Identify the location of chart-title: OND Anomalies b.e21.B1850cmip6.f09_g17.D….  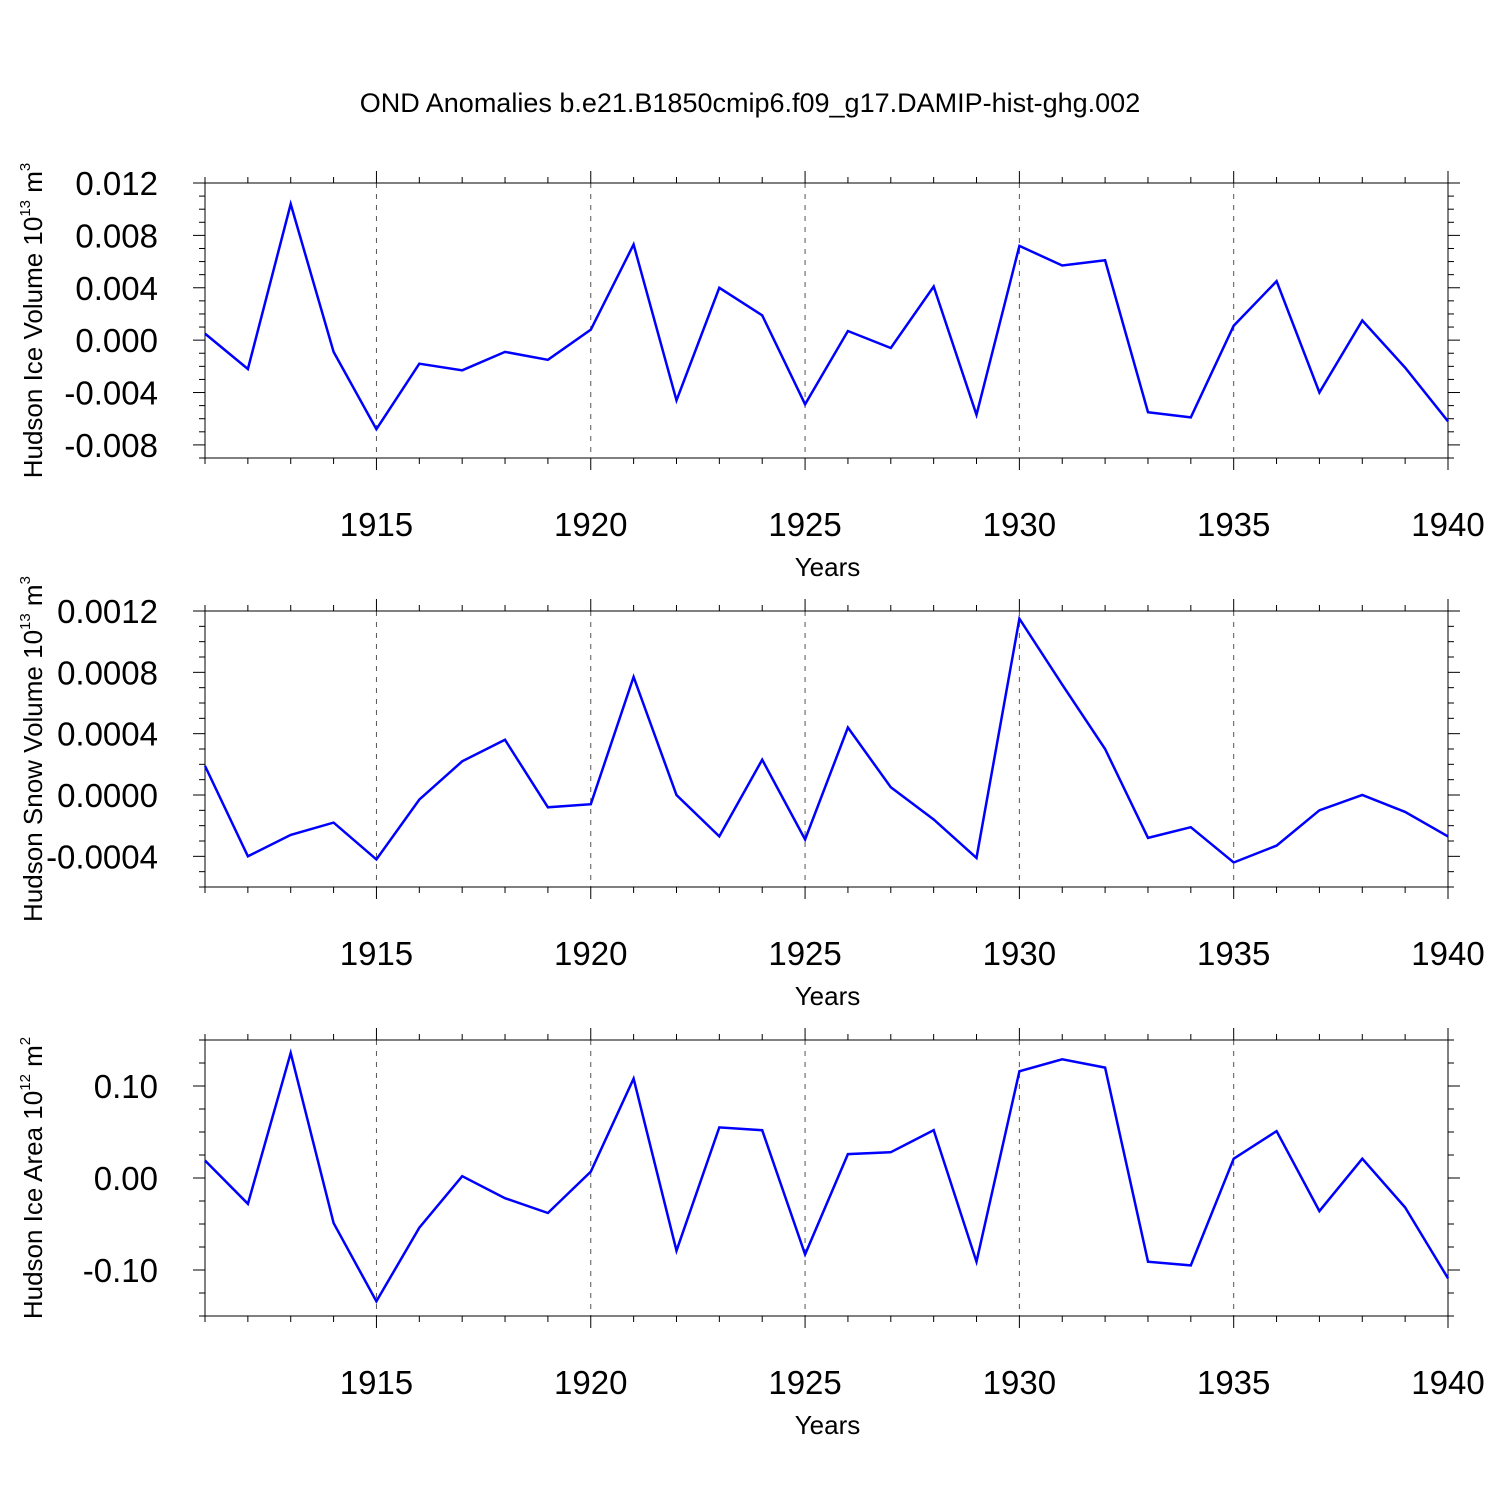
(750, 103).